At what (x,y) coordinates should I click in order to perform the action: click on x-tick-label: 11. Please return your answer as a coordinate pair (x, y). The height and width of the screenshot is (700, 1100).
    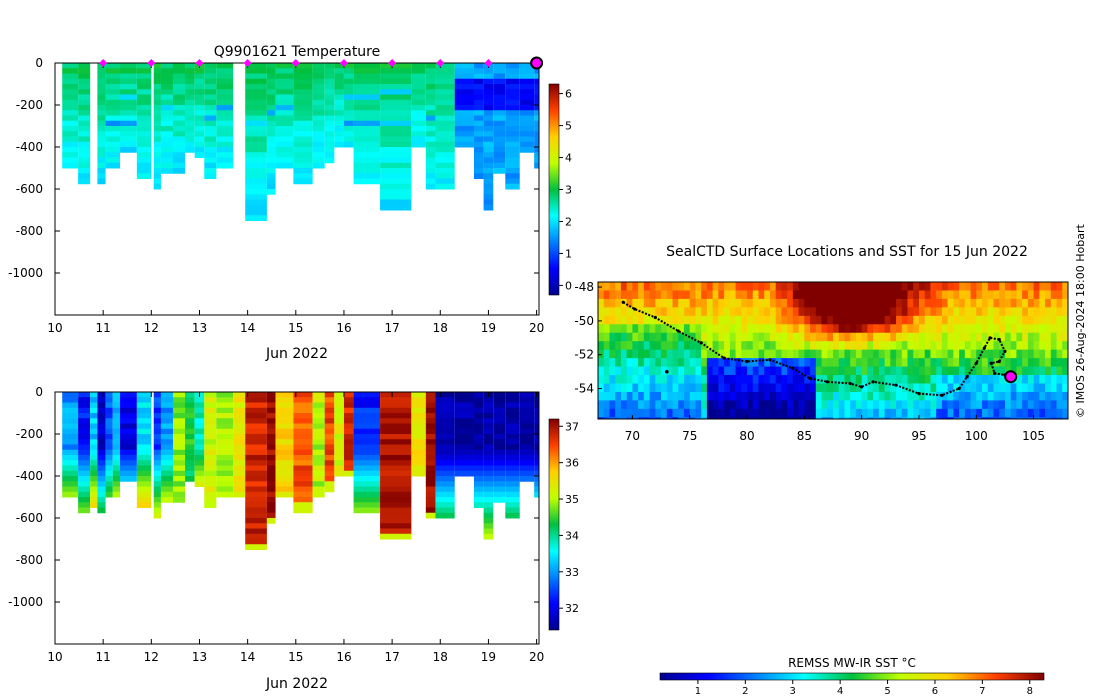
    Looking at the image, I should click on (103, 328).